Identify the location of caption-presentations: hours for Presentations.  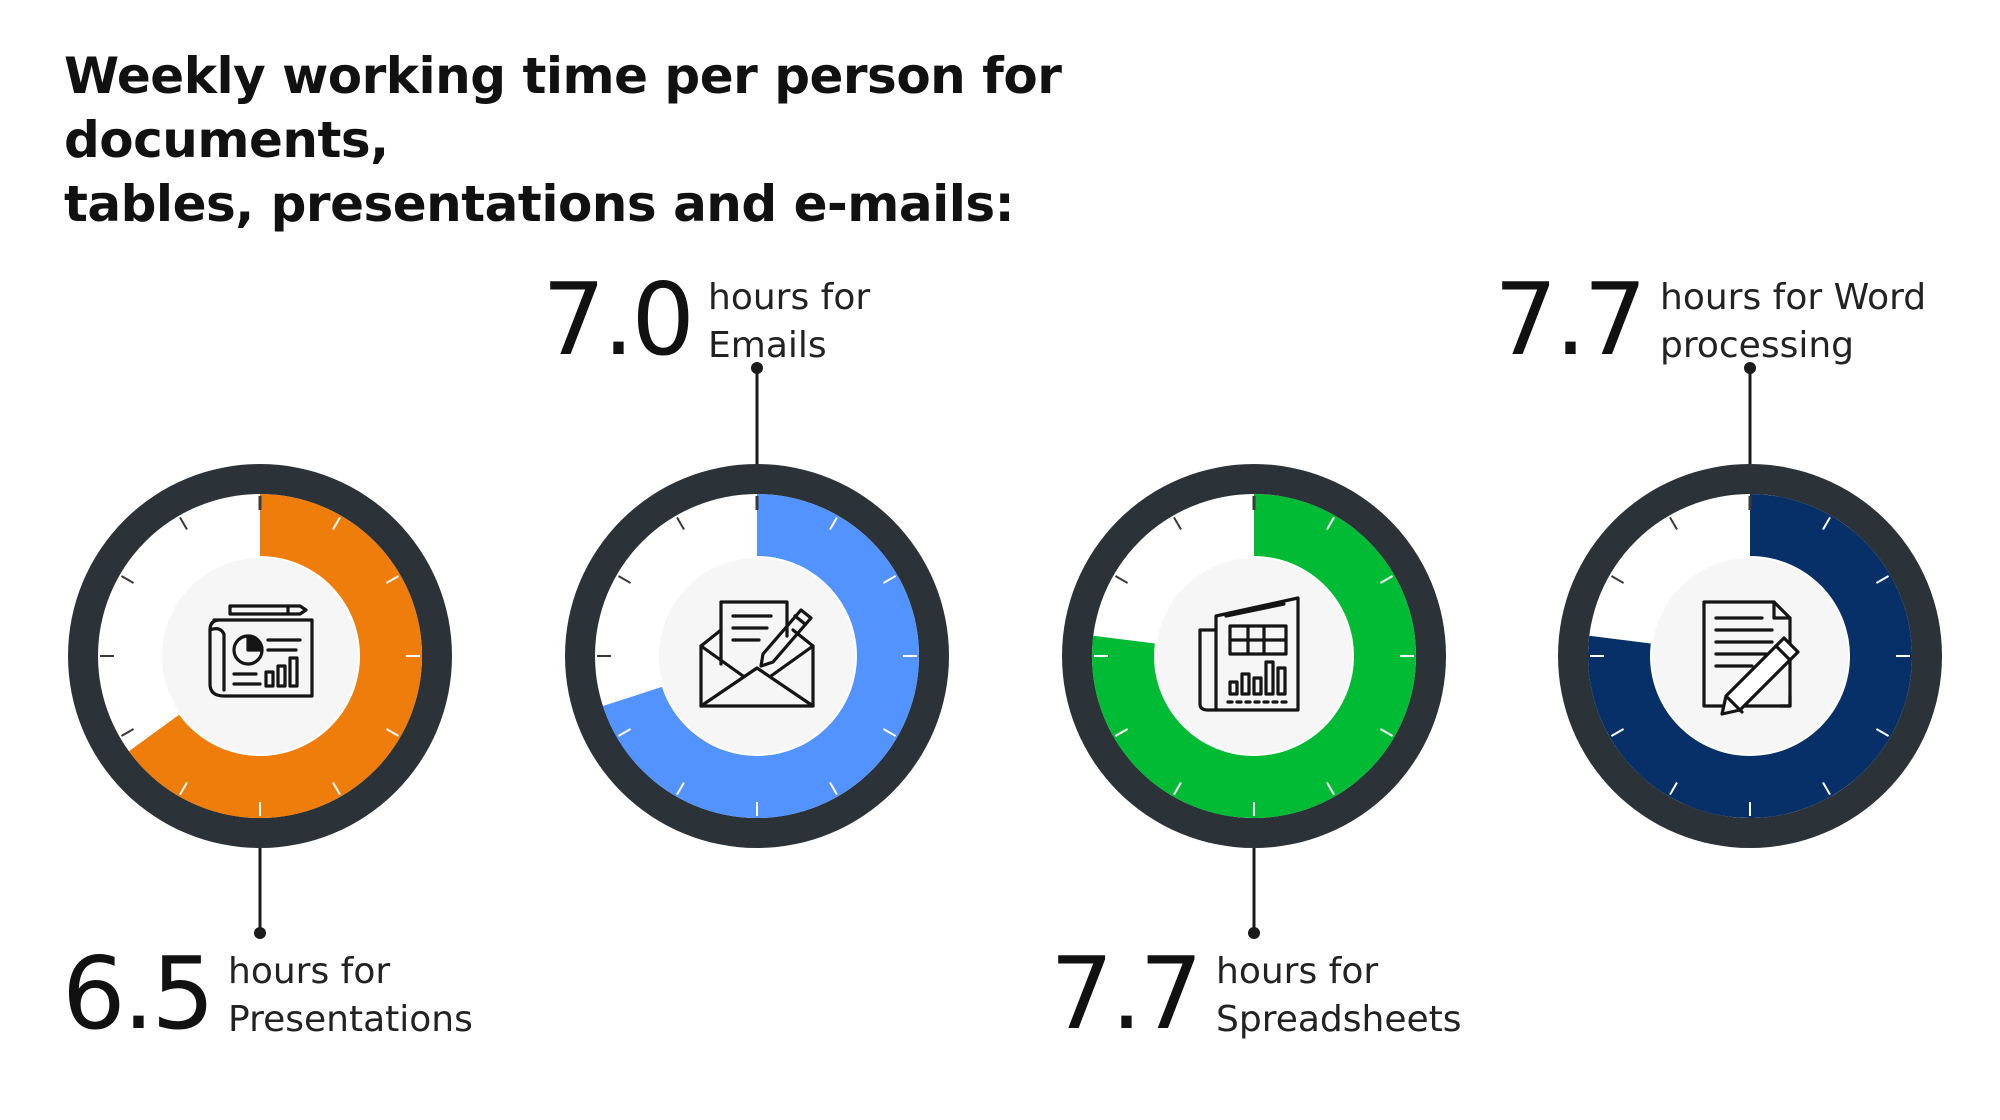
(350, 996).